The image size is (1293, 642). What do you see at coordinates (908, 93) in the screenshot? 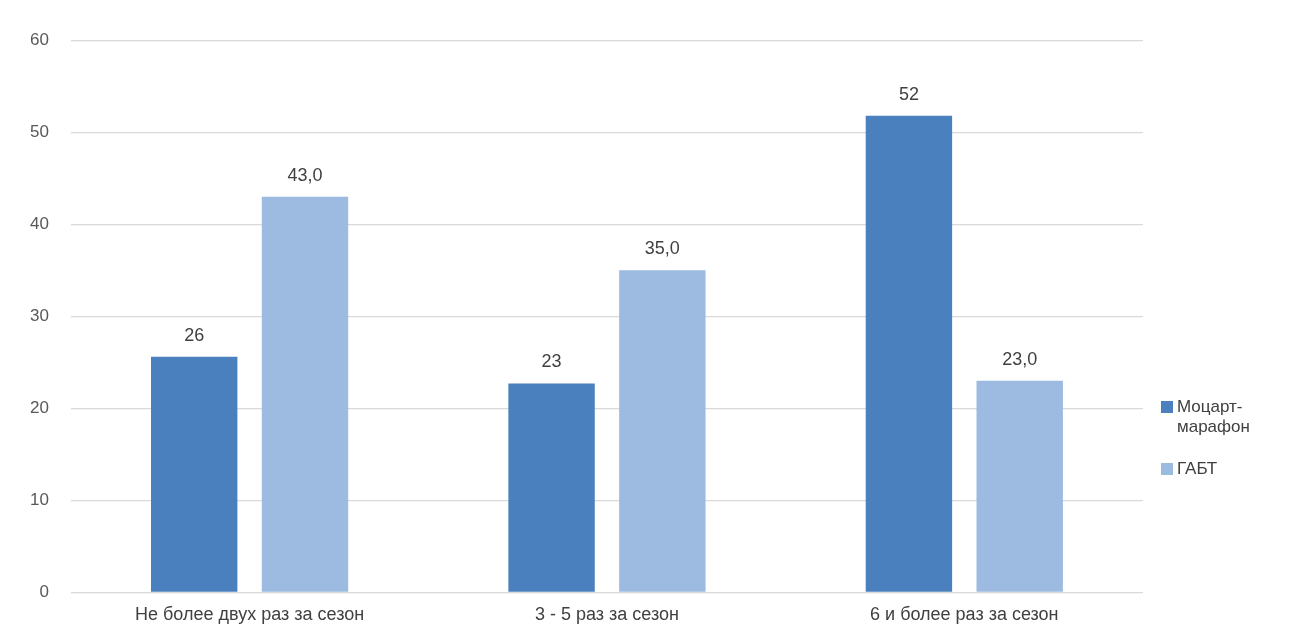
I see `data-label: 52` at bounding box center [908, 93].